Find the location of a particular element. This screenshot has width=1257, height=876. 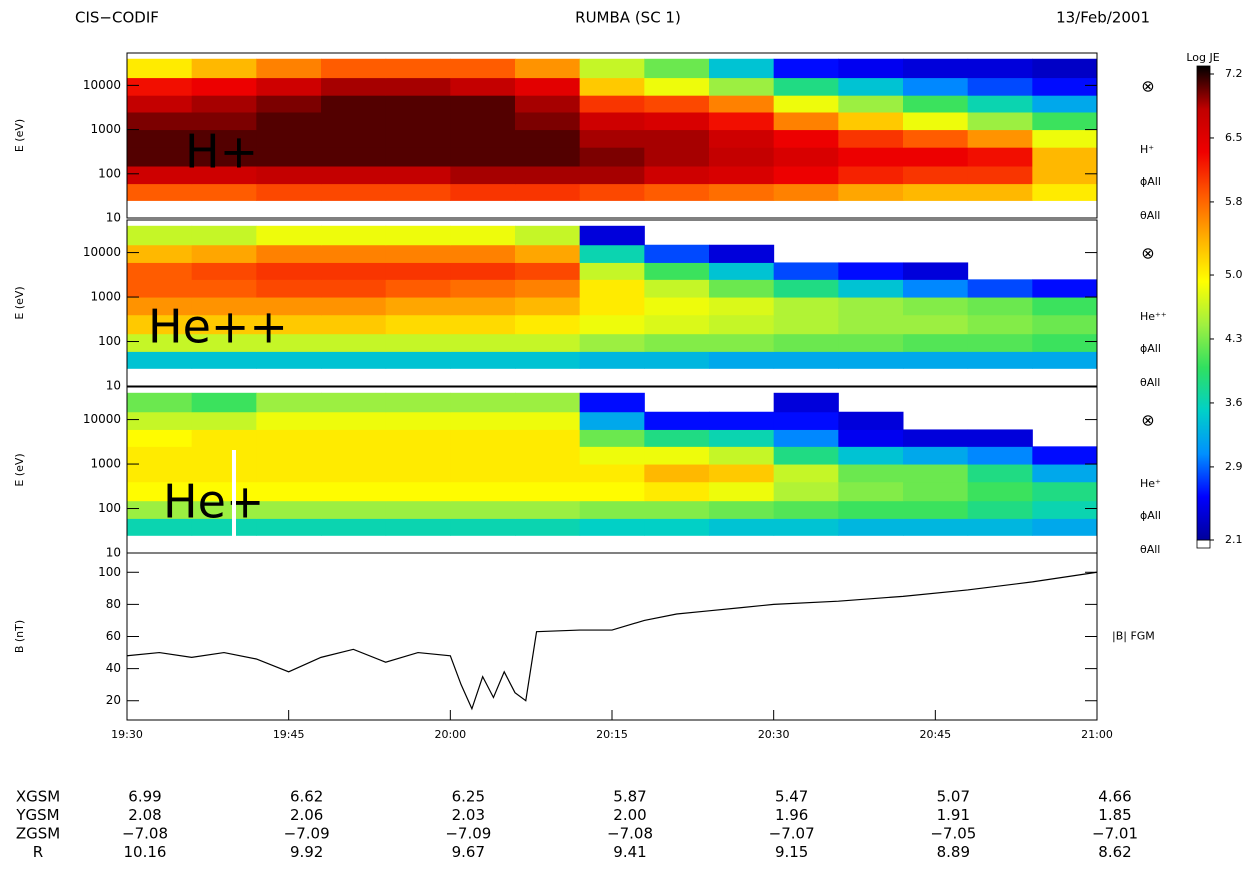

y-tick-label: 10 is located at coordinates (113, 386).